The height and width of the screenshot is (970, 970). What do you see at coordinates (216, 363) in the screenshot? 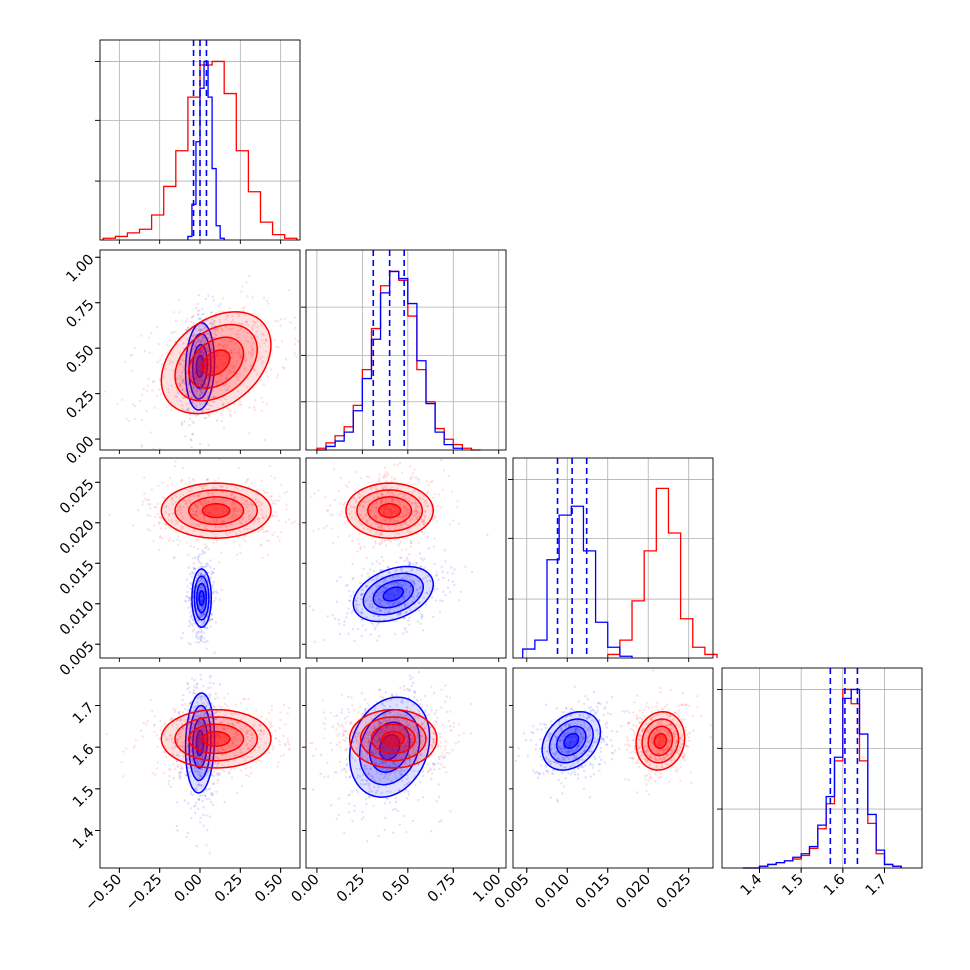
I see `density-fill` at bounding box center [216, 363].